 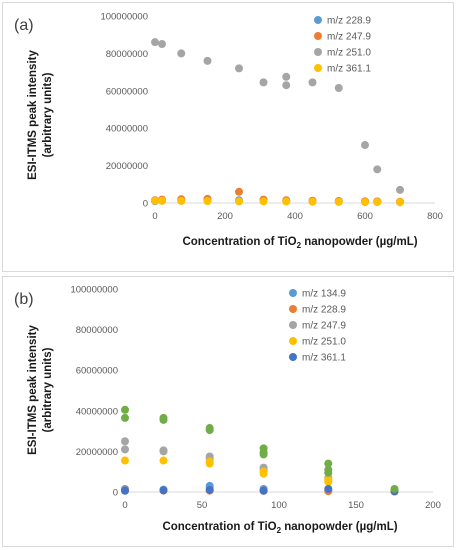 I want to click on panel-b-y-tick-label: 80000000, so click(x=97, y=330).